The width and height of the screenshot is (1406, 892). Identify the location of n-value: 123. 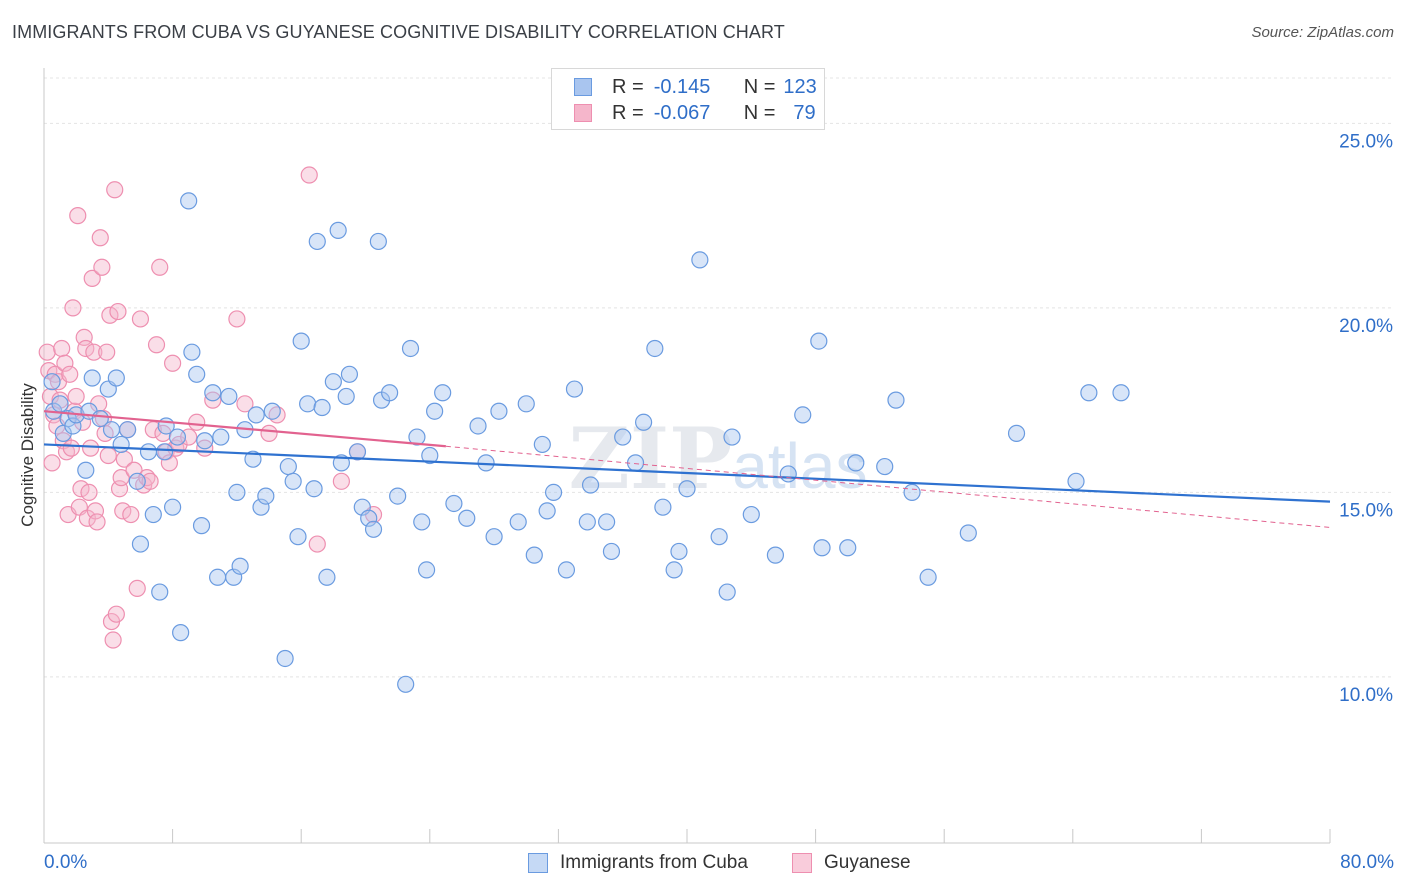
(800, 86).